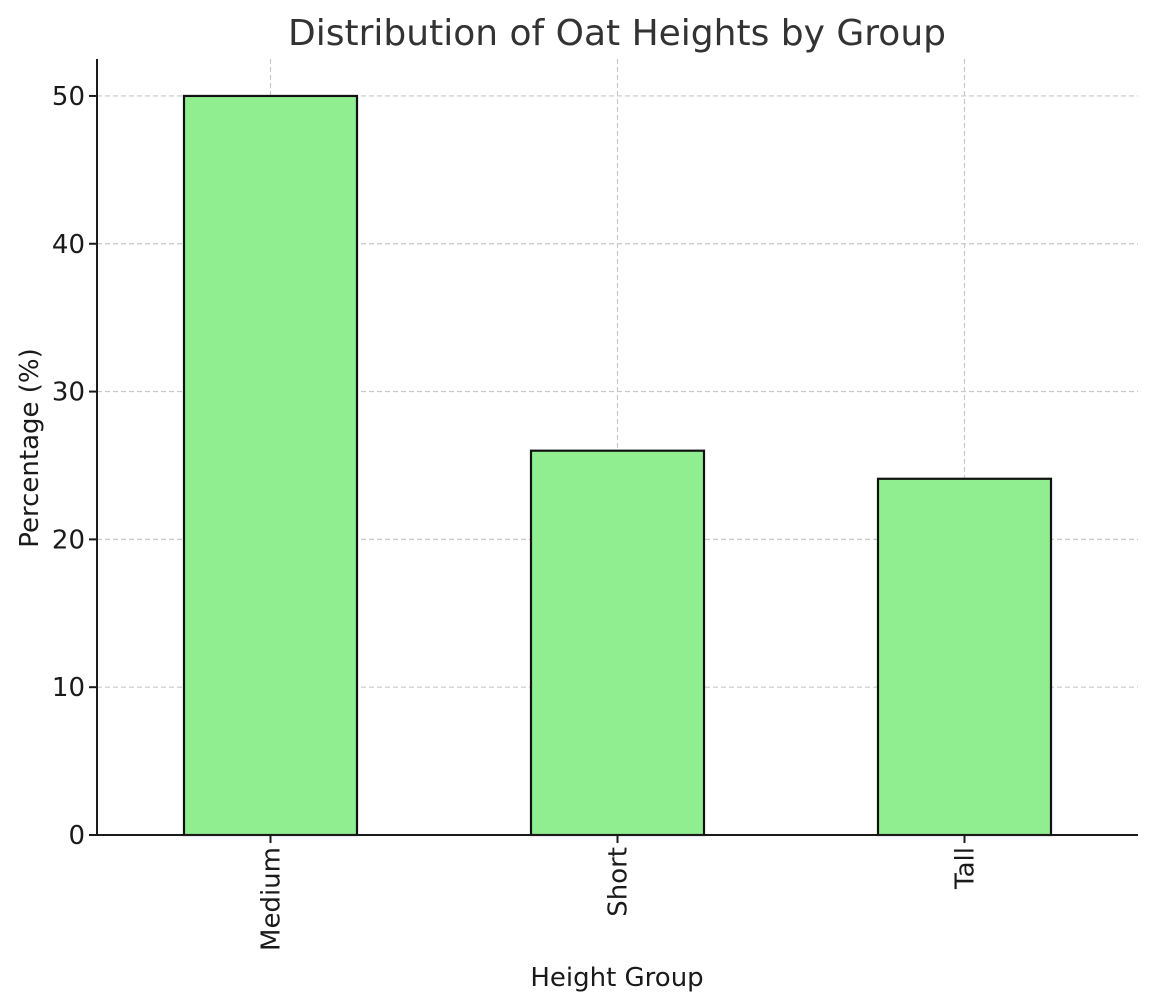 The height and width of the screenshot is (1008, 1154). What do you see at coordinates (617, 643) in the screenshot?
I see `bar-short` at bounding box center [617, 643].